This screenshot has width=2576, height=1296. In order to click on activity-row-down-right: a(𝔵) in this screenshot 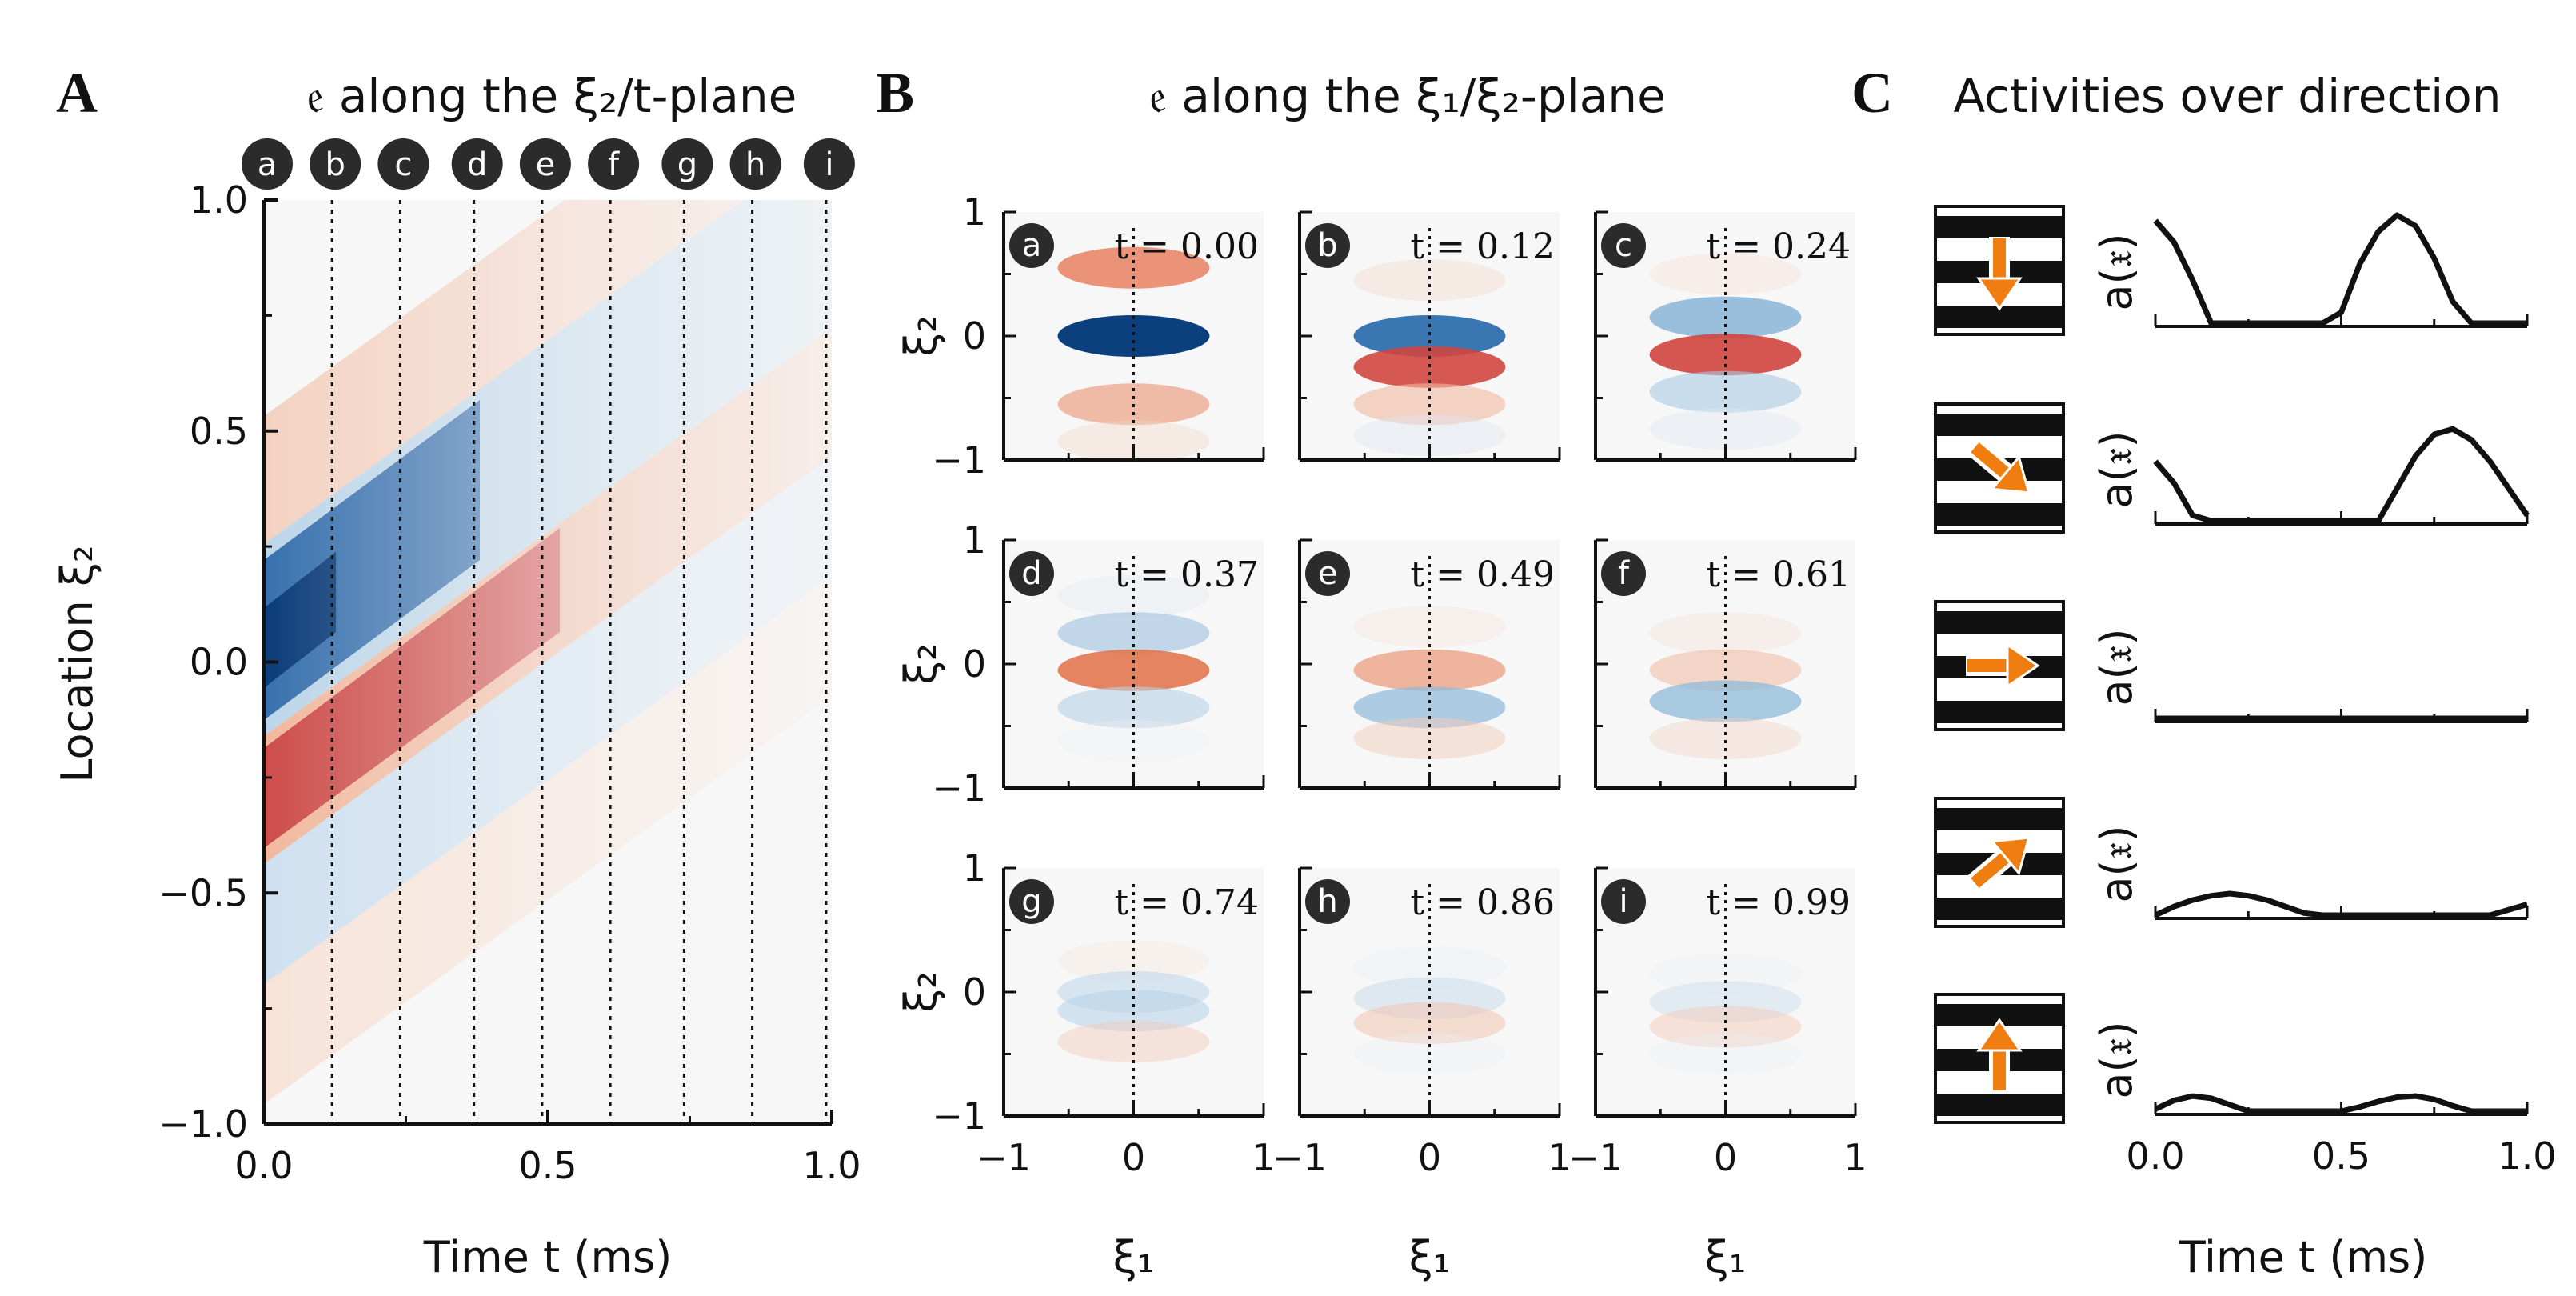, I will do `click(2232, 468)`.